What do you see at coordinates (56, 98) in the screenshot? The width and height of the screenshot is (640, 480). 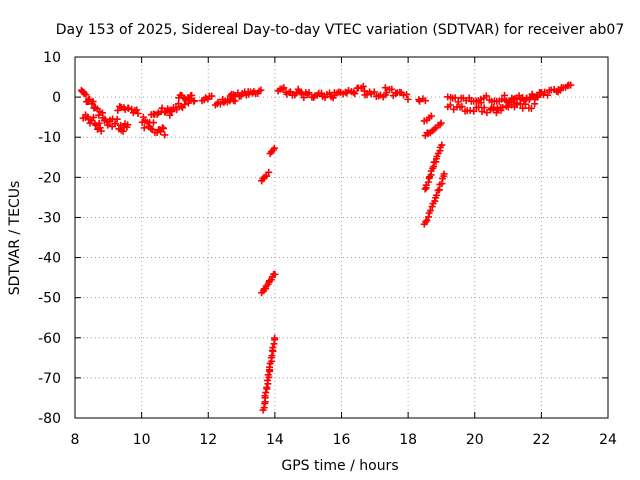 I see `y-tick-label: 0` at bounding box center [56, 98].